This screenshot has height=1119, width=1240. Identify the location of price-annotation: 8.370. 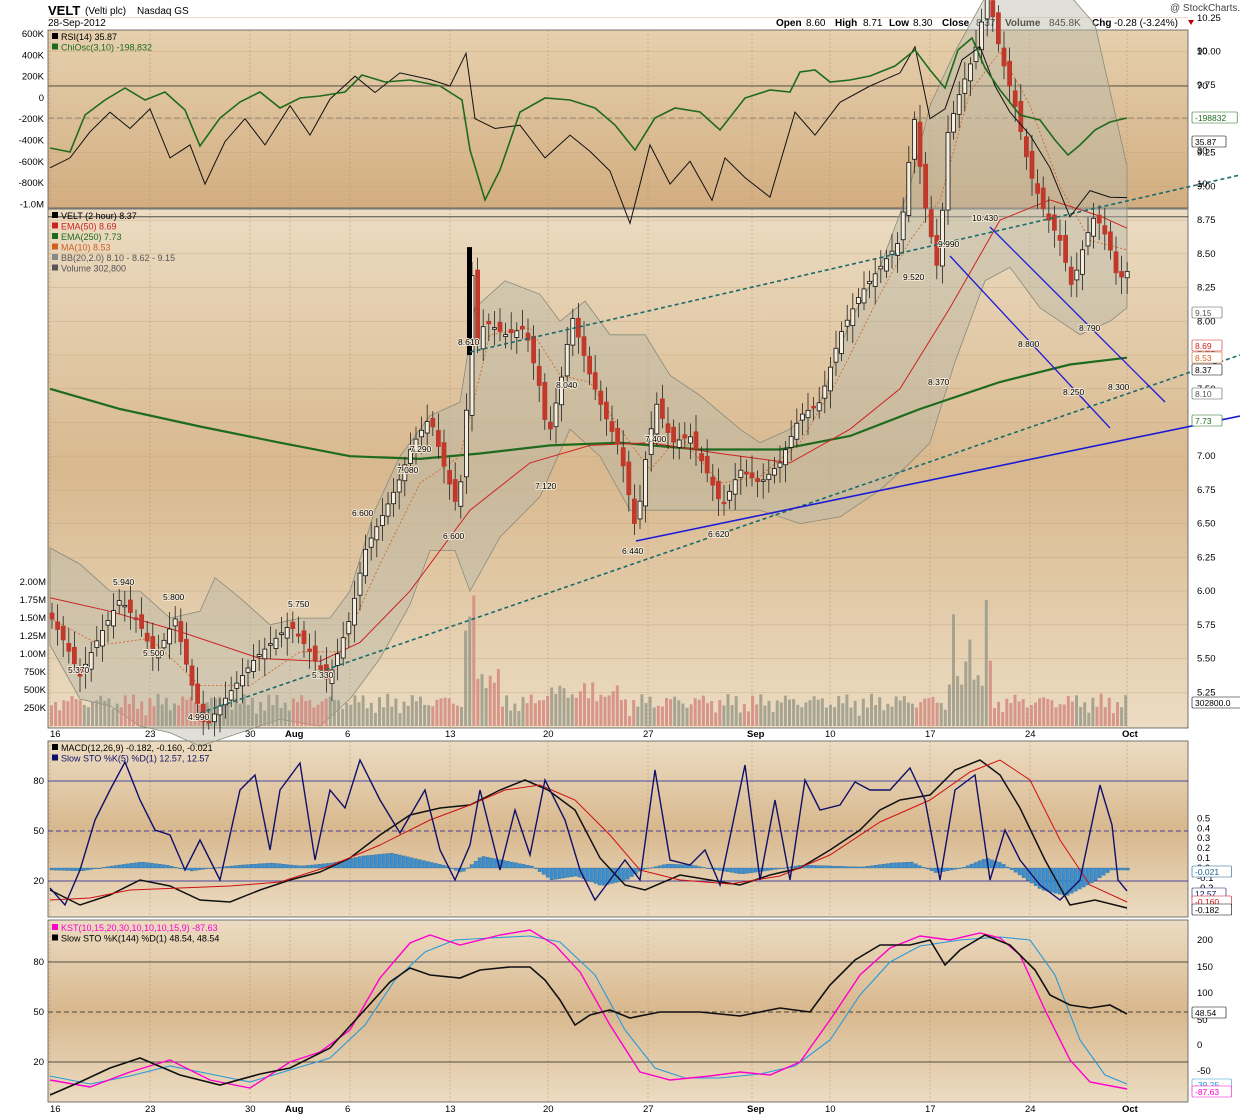
(939, 382).